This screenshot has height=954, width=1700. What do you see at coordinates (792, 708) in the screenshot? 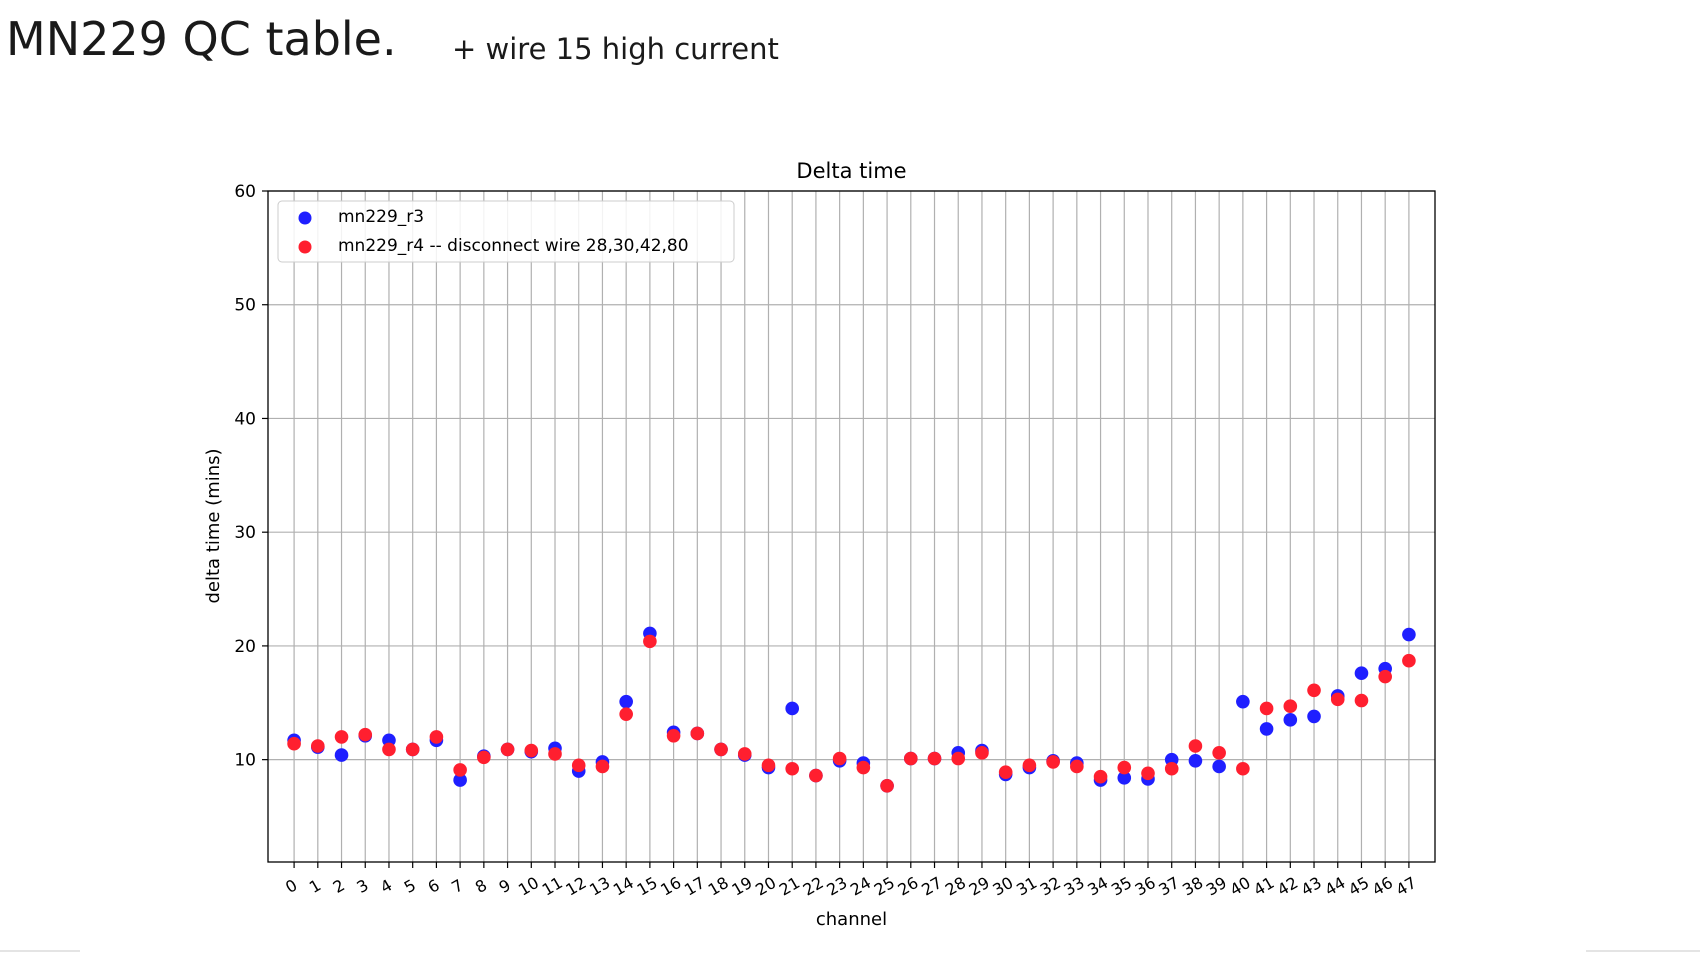
I see `point-r3-ch21` at bounding box center [792, 708].